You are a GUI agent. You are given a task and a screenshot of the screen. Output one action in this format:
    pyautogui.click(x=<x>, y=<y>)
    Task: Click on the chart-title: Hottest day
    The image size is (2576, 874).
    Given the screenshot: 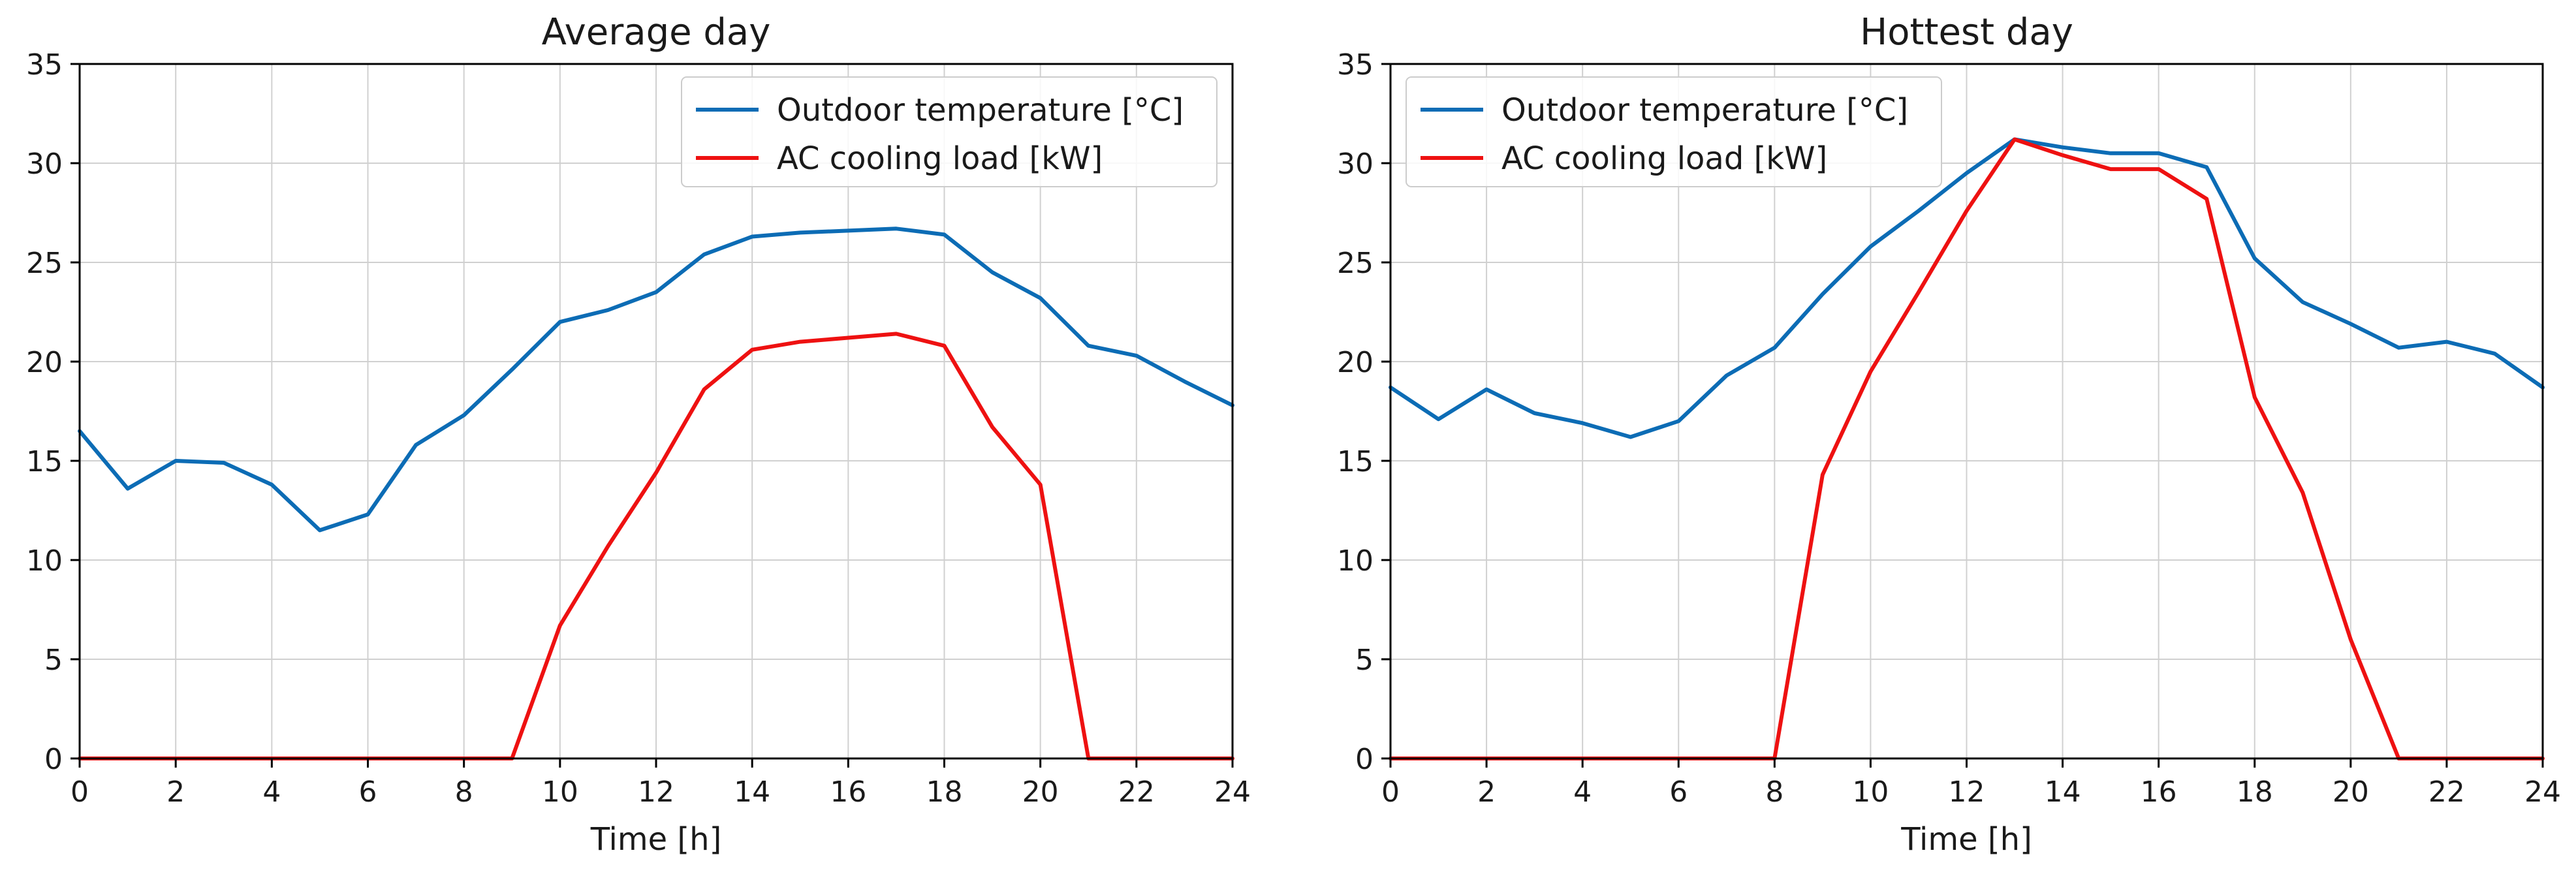 What is the action you would take?
    pyautogui.click(x=1966, y=32)
    